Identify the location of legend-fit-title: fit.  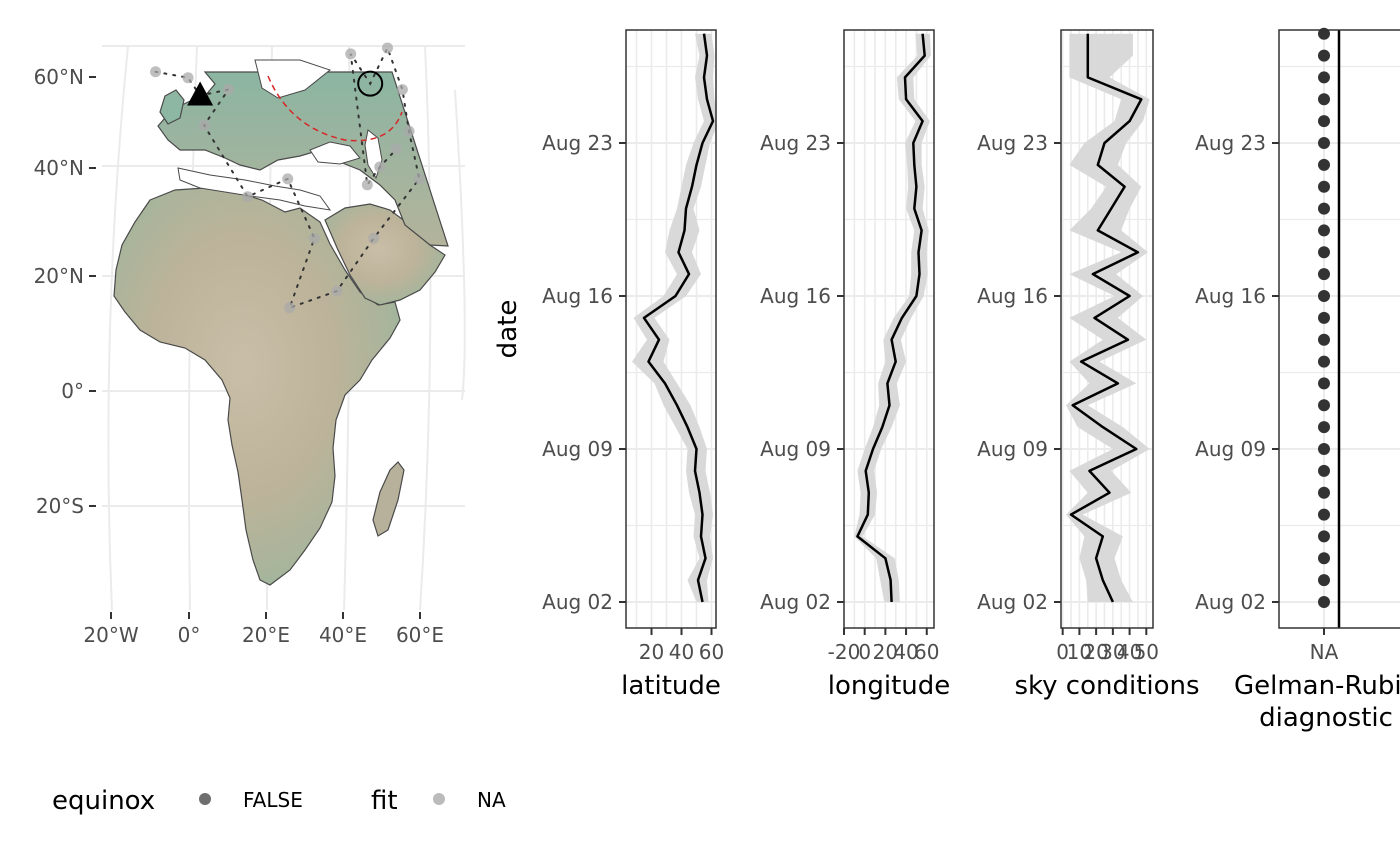
(384, 801).